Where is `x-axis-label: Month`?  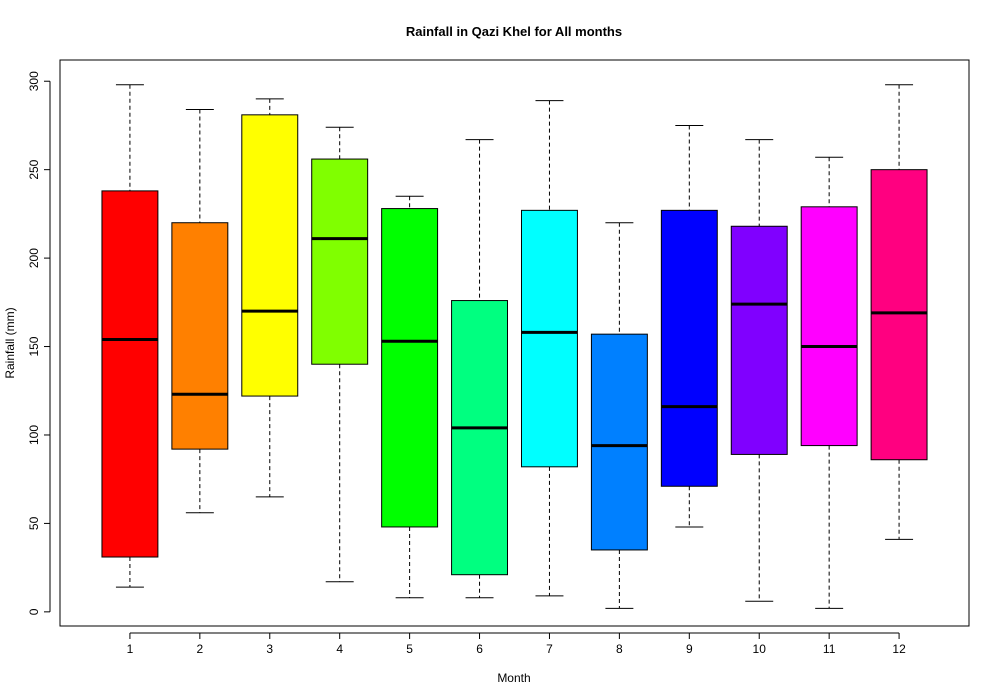
x-axis-label: Month is located at coordinates (513, 678).